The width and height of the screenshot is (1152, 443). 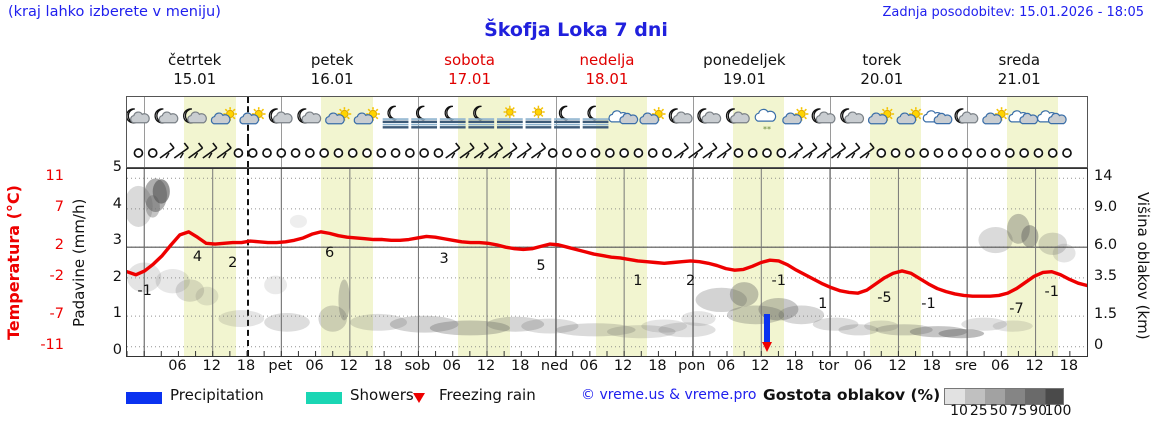 I want to click on sun-fog-icon, so click(x=509, y=117).